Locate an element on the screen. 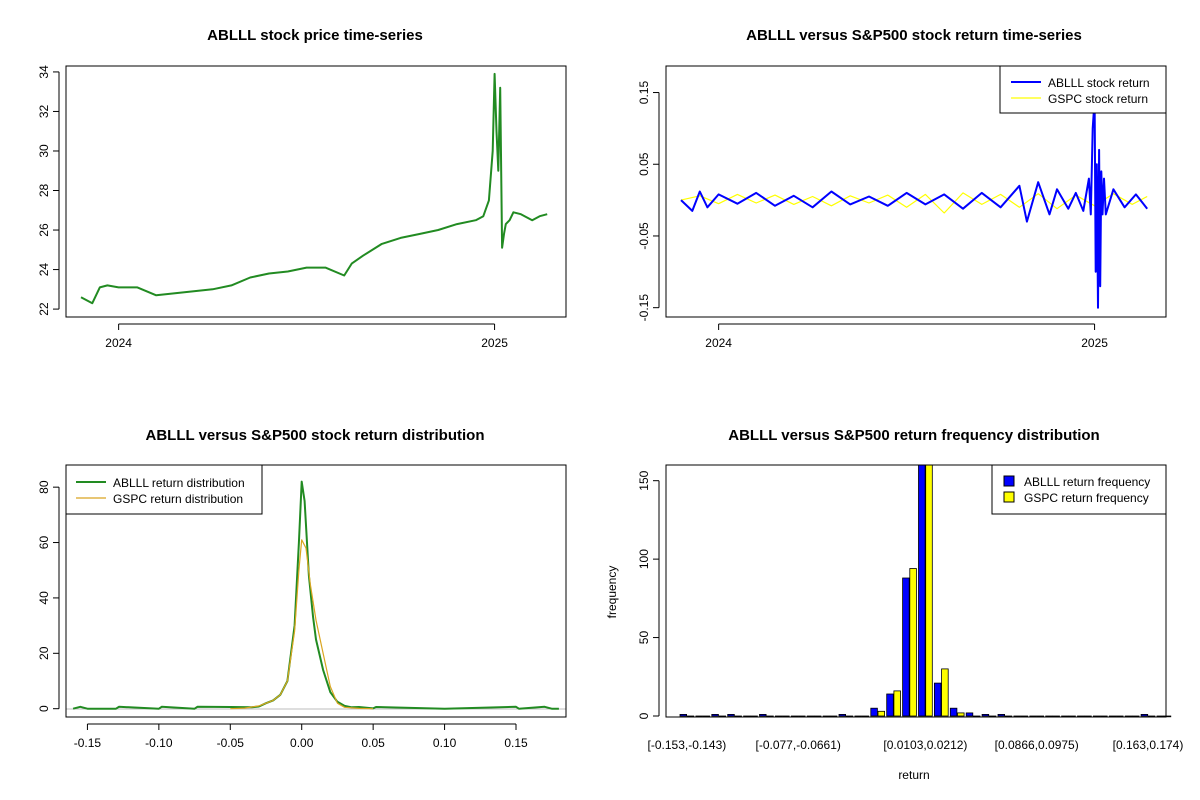 The image size is (1200, 800). x-axis-label: return is located at coordinates (913, 775).